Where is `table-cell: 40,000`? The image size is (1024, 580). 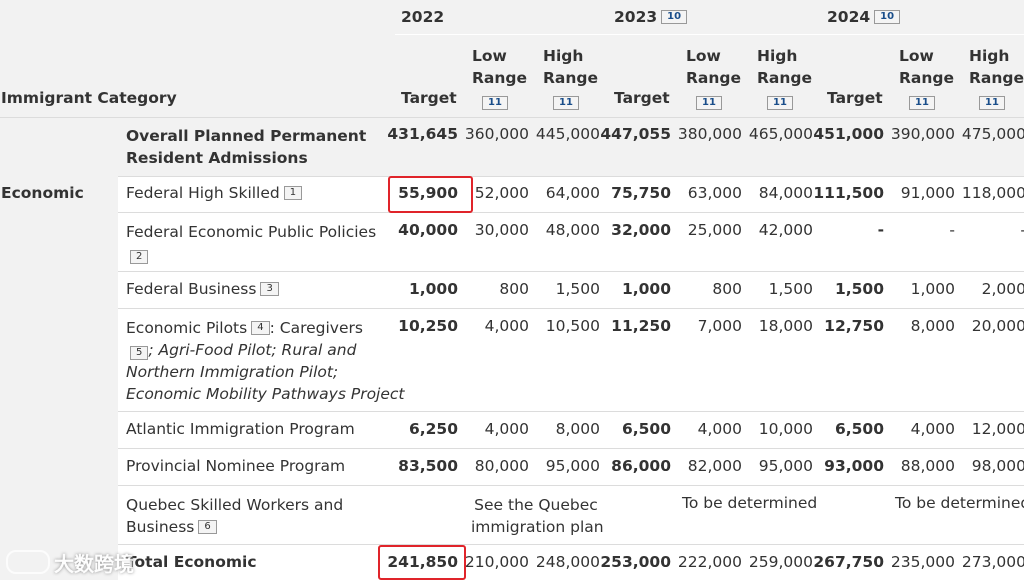 table-cell: 40,000 is located at coordinates (428, 230).